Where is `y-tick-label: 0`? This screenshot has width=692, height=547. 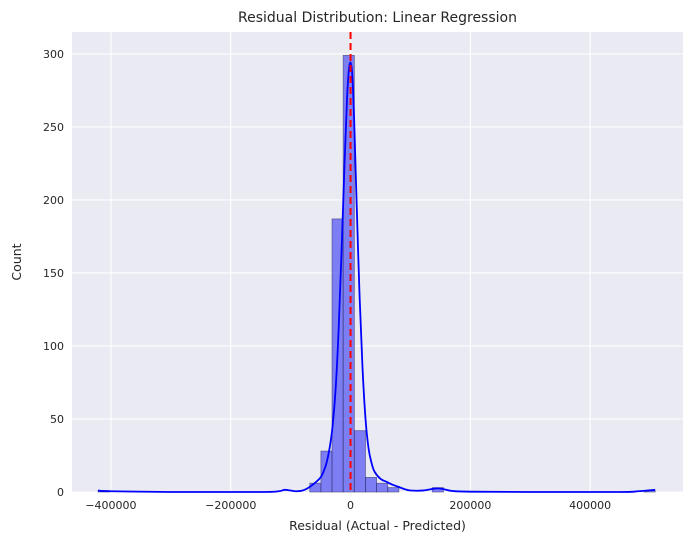 y-tick-label: 0 is located at coordinates (60, 492).